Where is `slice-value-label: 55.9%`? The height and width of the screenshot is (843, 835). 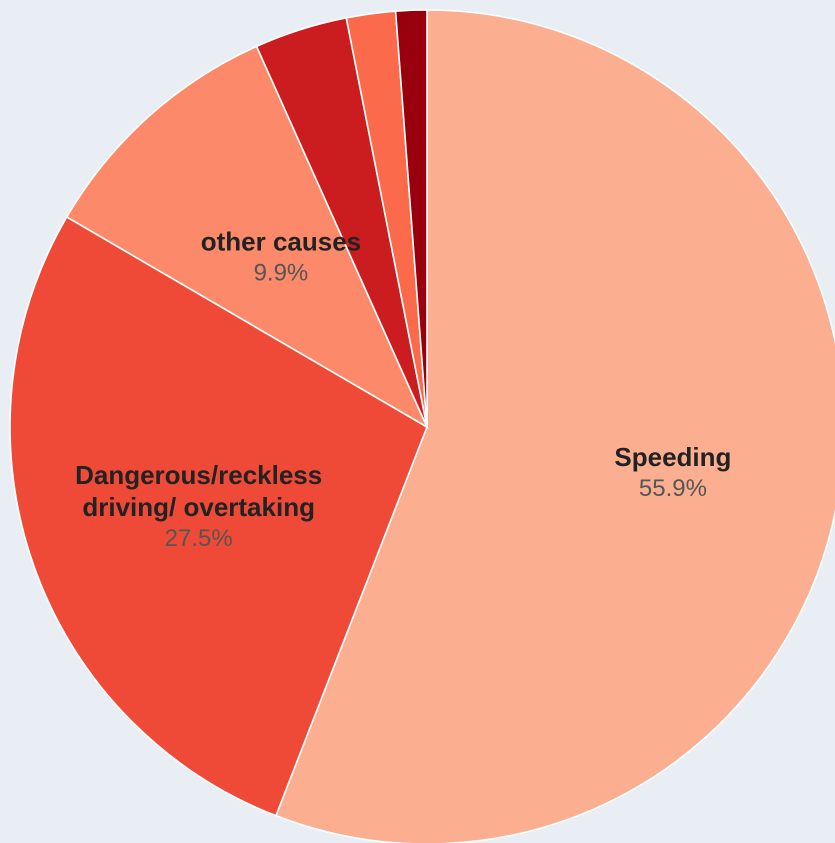 slice-value-label: 55.9% is located at coordinates (673, 488).